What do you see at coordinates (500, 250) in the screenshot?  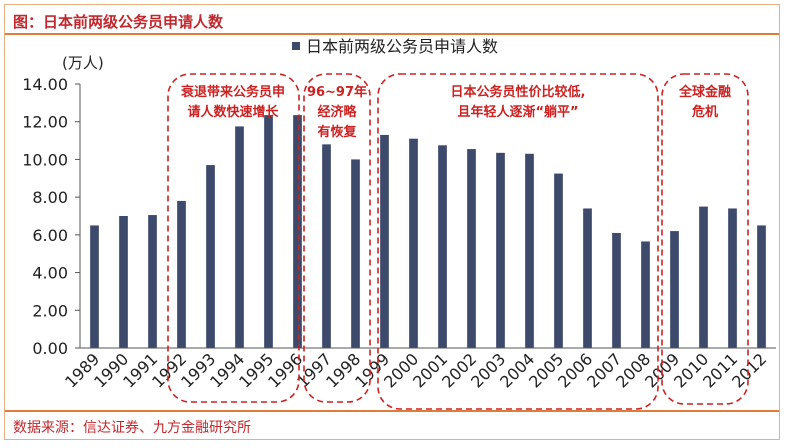 I see `bar-2003` at bounding box center [500, 250].